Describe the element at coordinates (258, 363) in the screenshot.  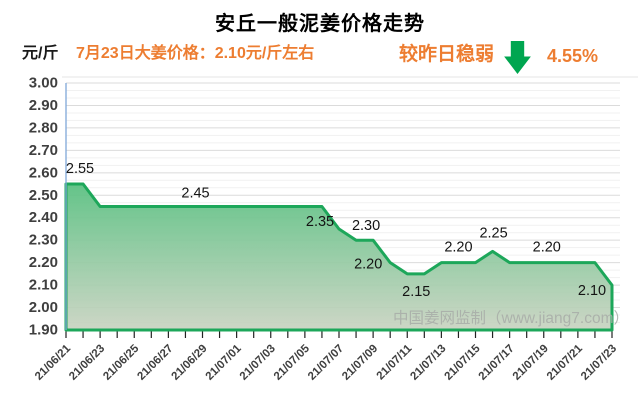
I see `x-tick-label: 21/07/03` at that location.